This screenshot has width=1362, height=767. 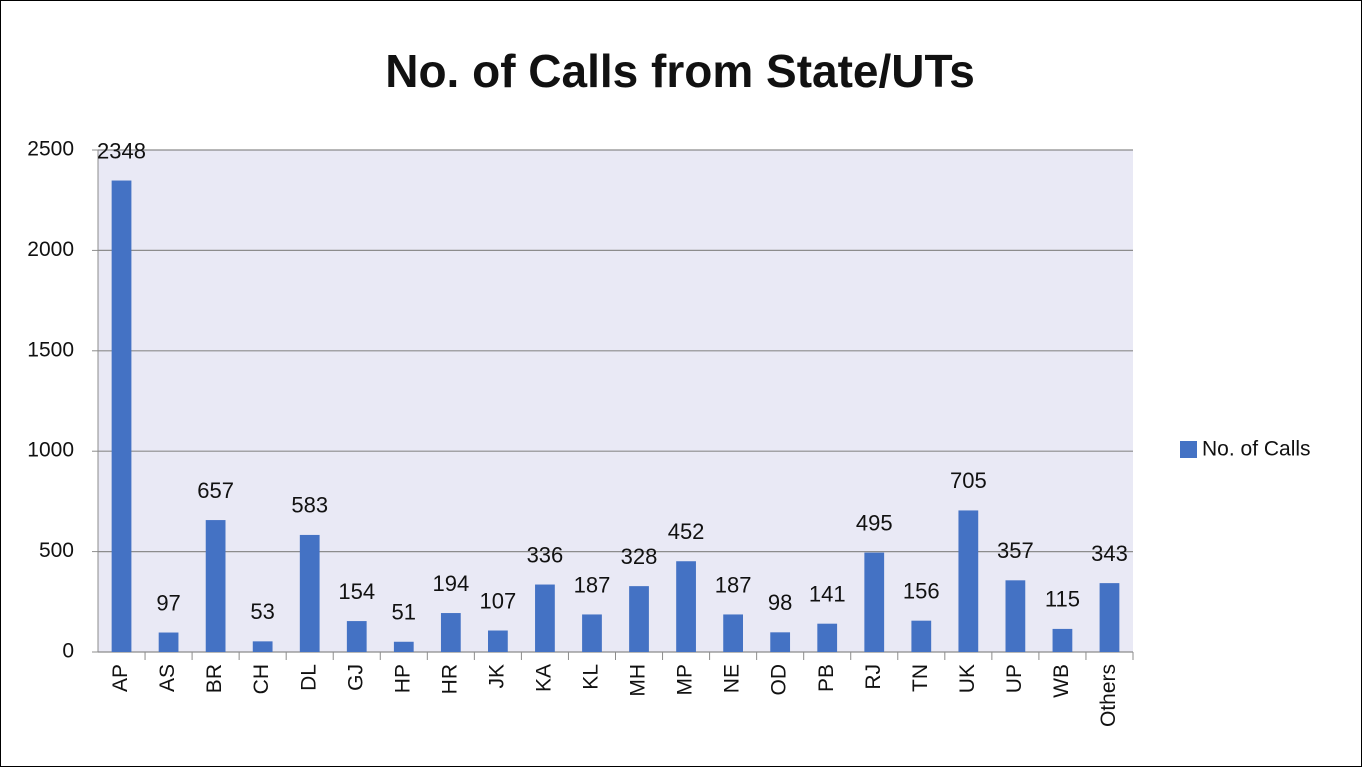 I want to click on data-label: 705, so click(x=968, y=480).